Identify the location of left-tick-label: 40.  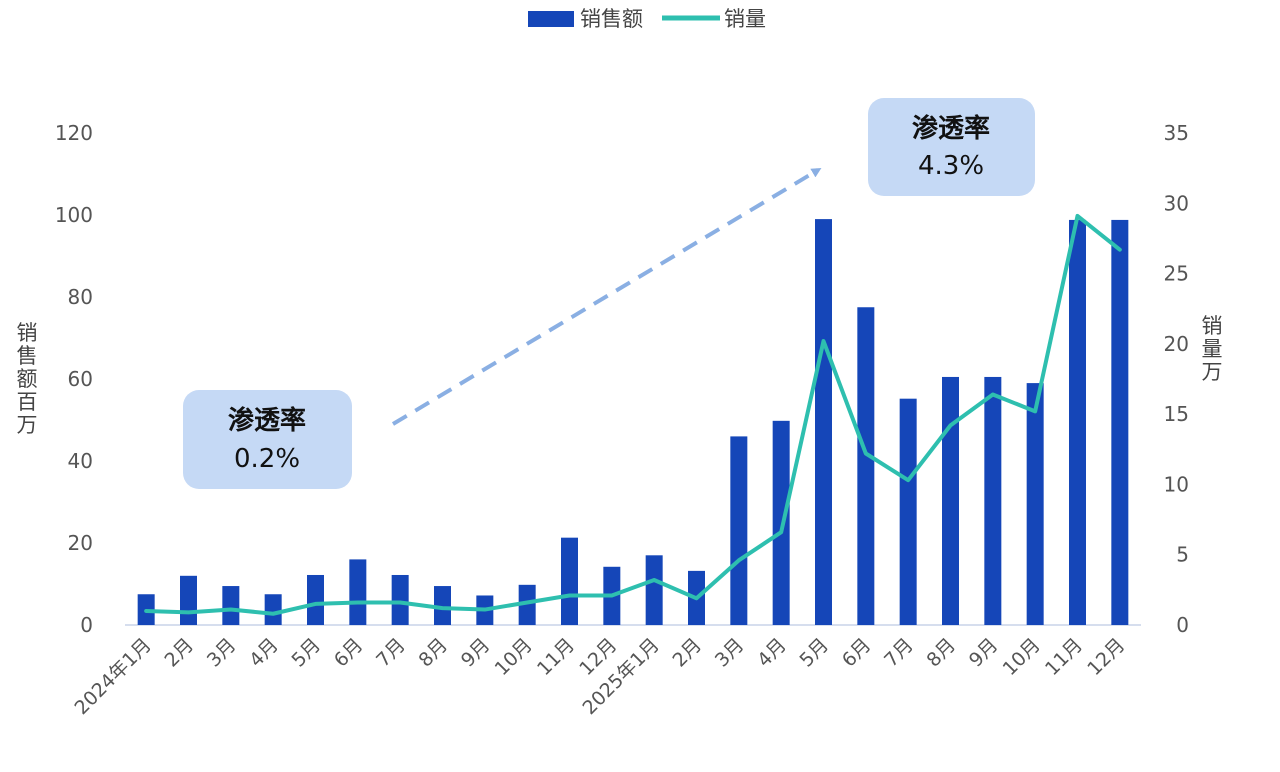
(80, 461).